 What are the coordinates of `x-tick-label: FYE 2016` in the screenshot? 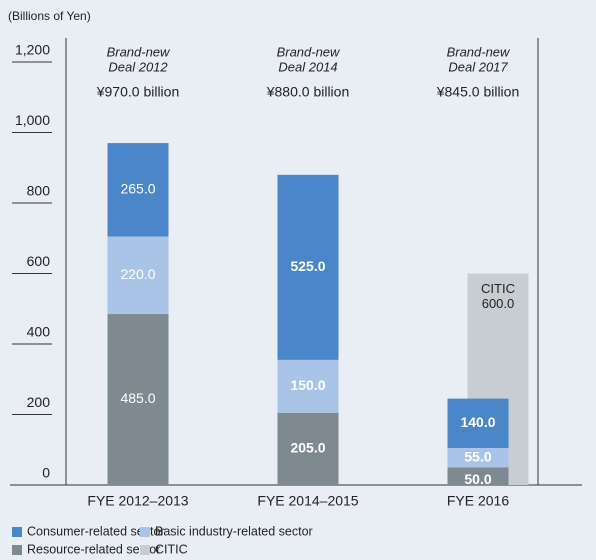 It's located at (478, 501).